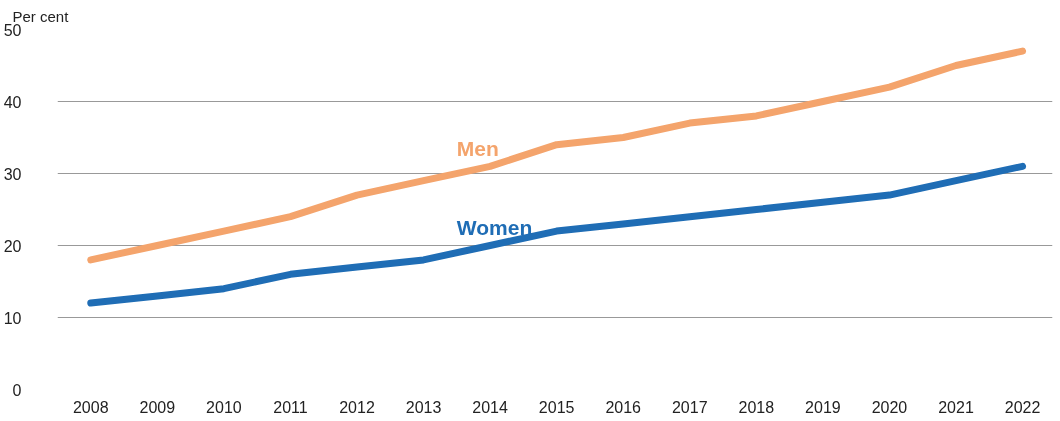  I want to click on series-label: Men, so click(477, 148).